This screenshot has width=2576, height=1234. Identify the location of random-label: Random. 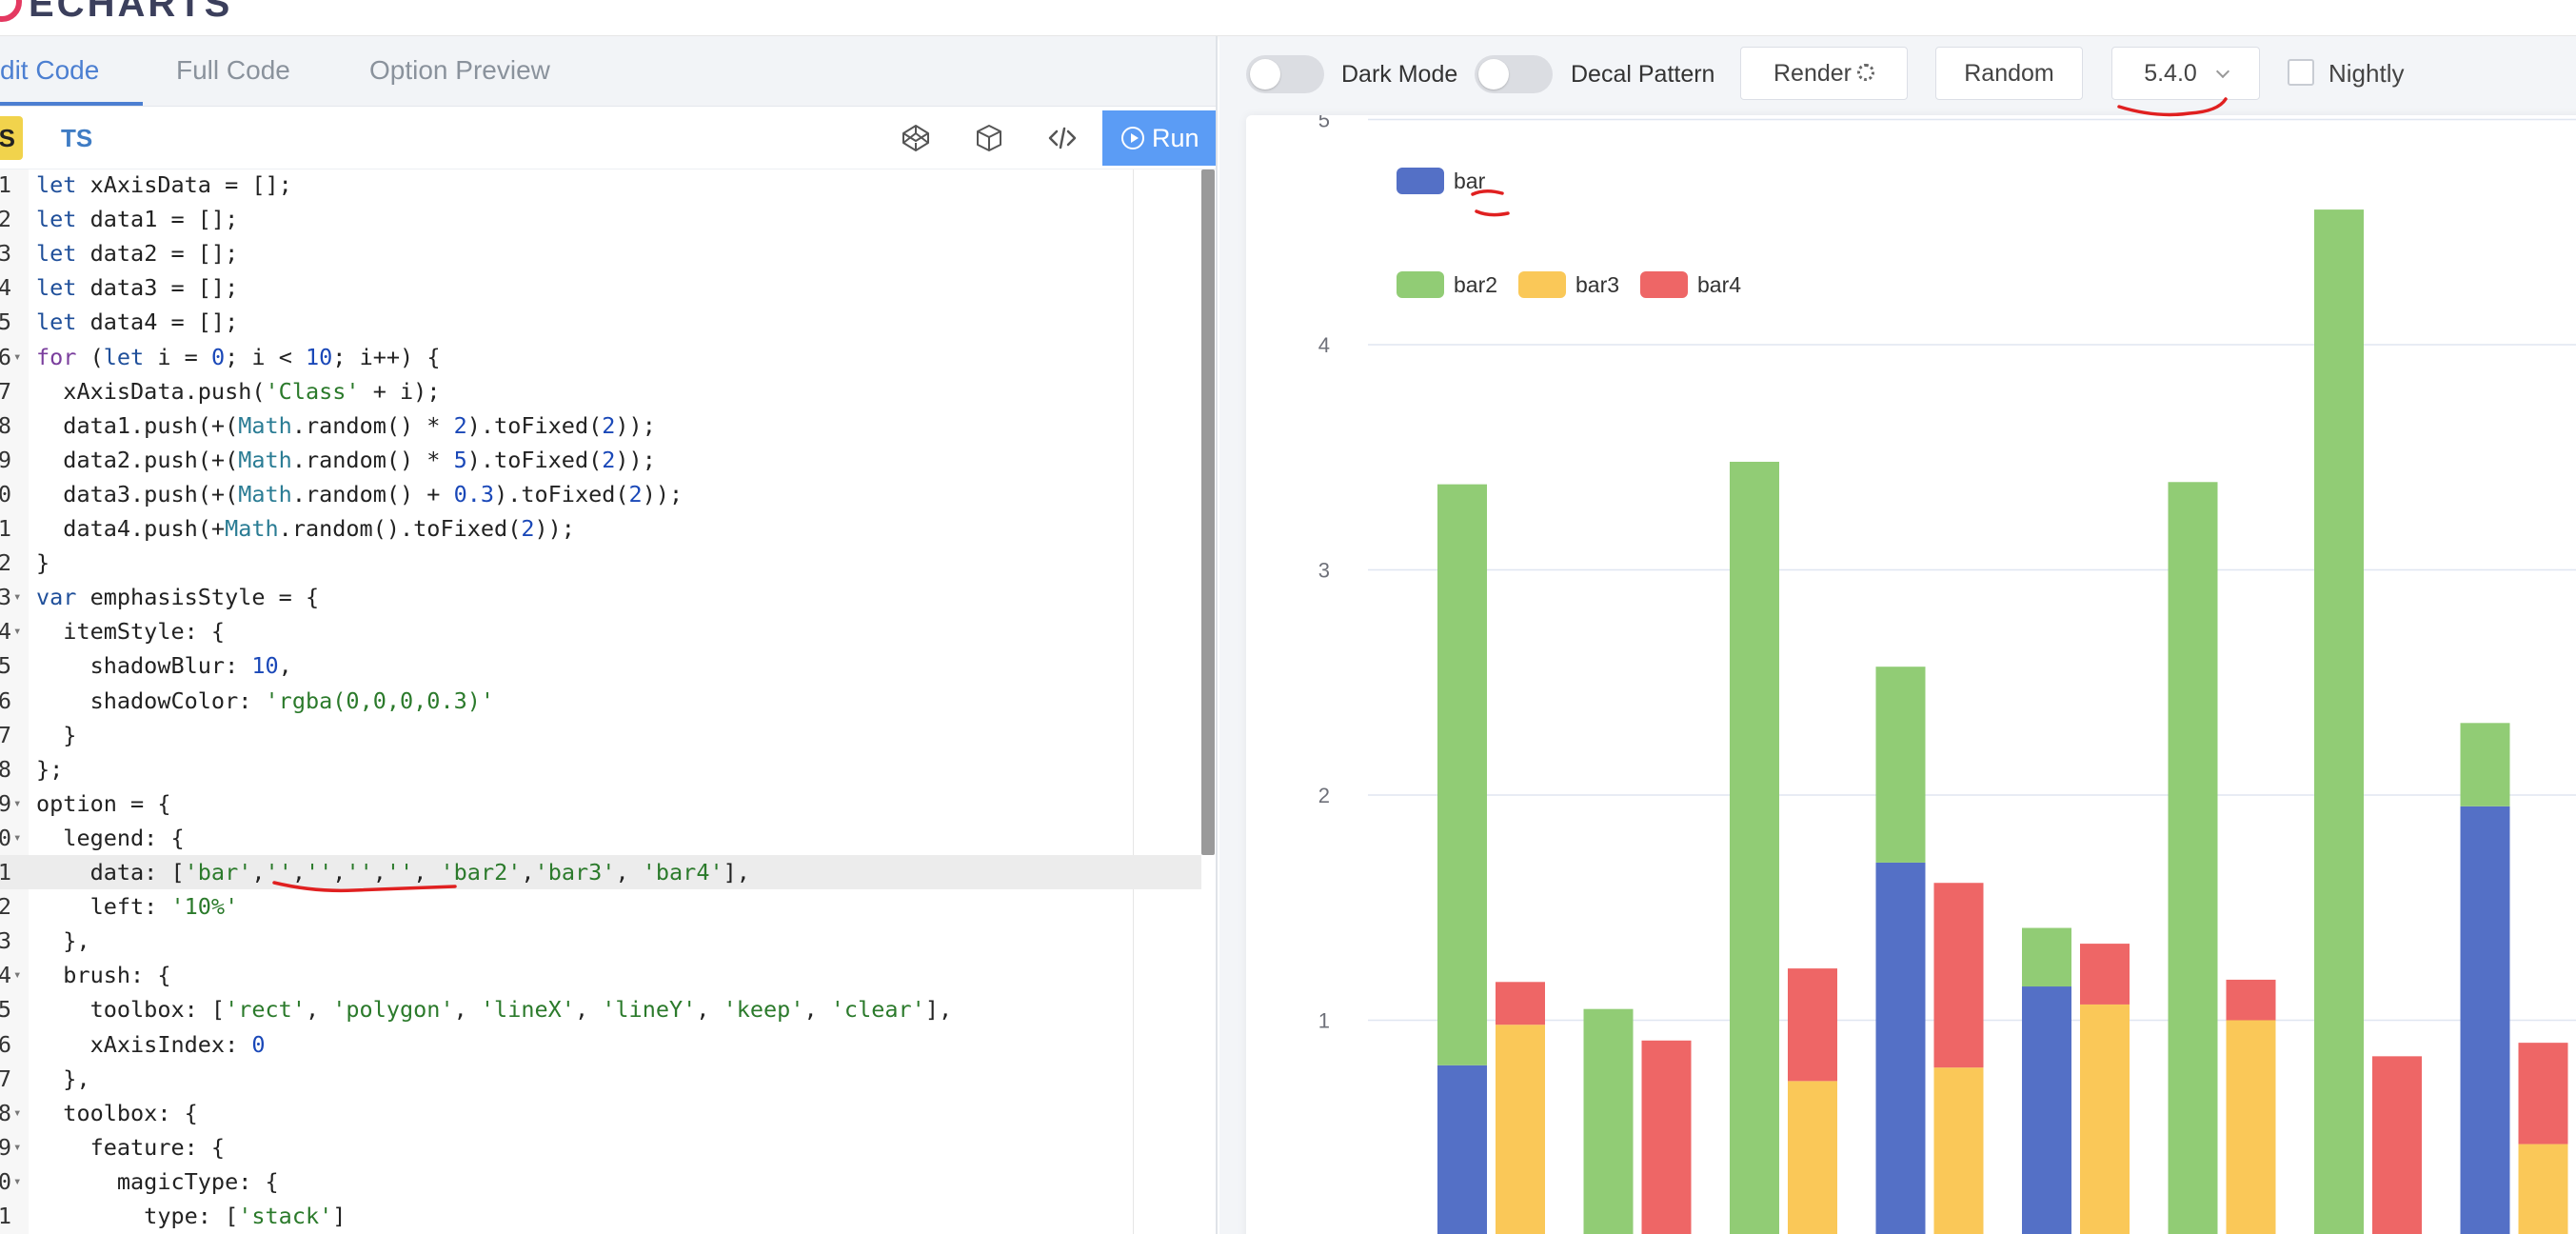
(2009, 73).